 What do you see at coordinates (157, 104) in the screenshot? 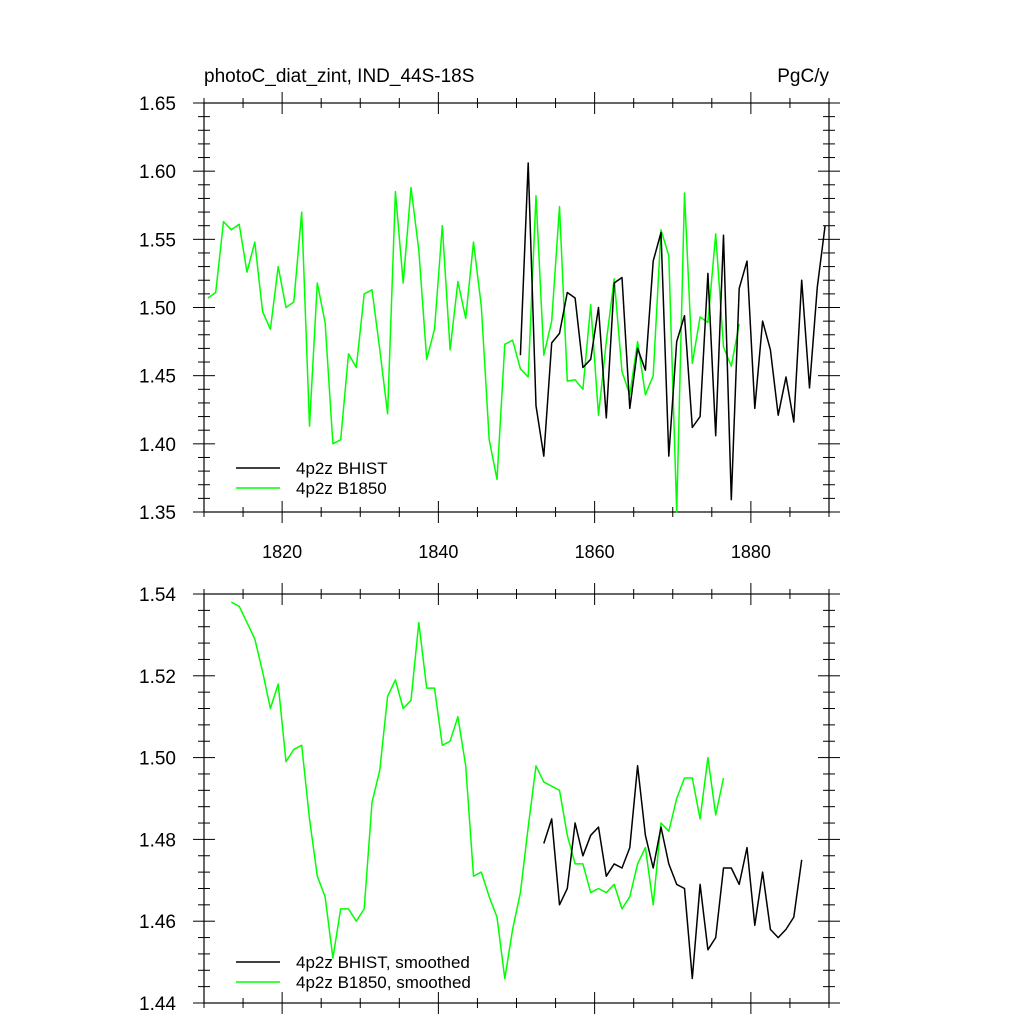
I see `y-tick-label: 1.65` at bounding box center [157, 104].